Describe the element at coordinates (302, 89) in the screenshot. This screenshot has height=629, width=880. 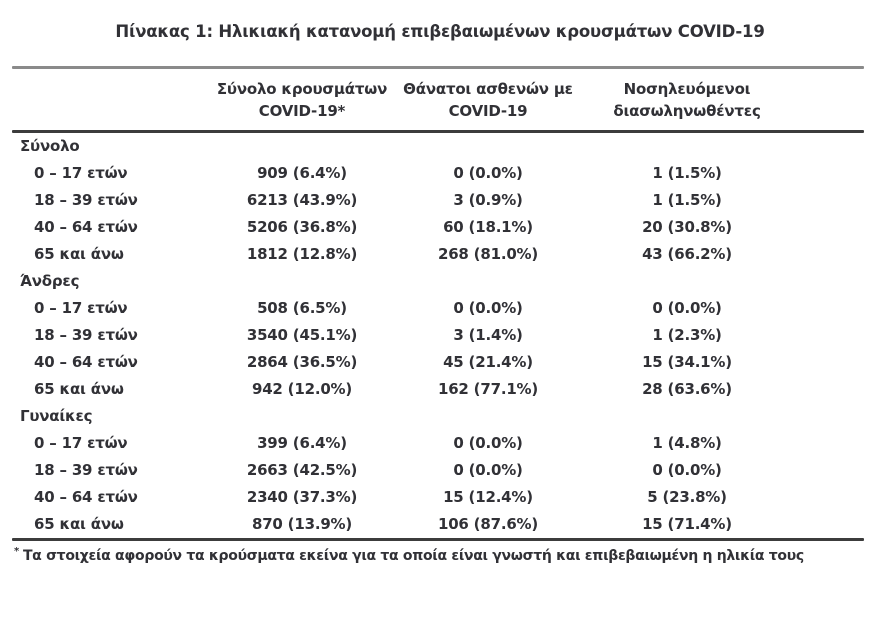
I see `column-header-line: Σύνολο κρουσμάτων` at that location.